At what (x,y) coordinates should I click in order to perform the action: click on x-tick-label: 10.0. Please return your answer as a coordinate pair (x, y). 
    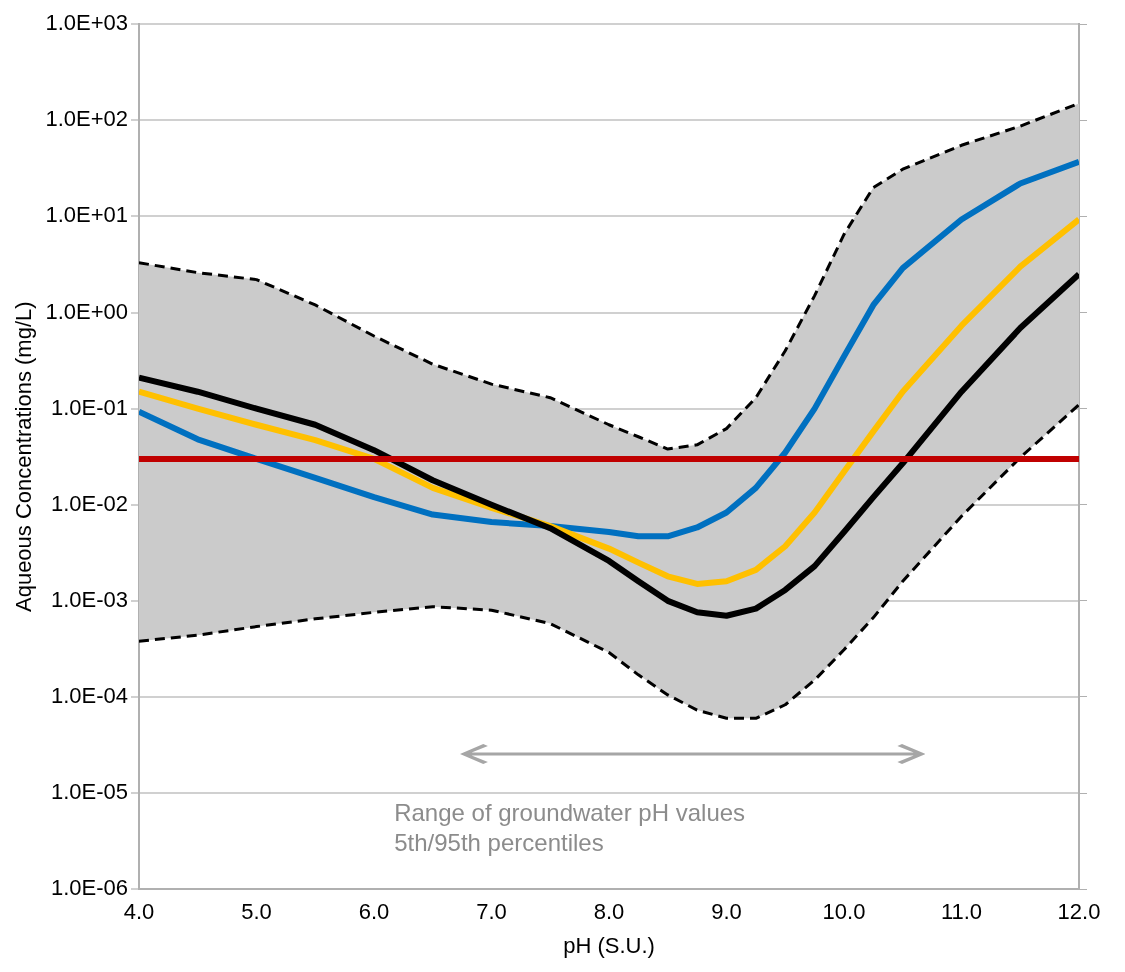
    Looking at the image, I should click on (844, 912).